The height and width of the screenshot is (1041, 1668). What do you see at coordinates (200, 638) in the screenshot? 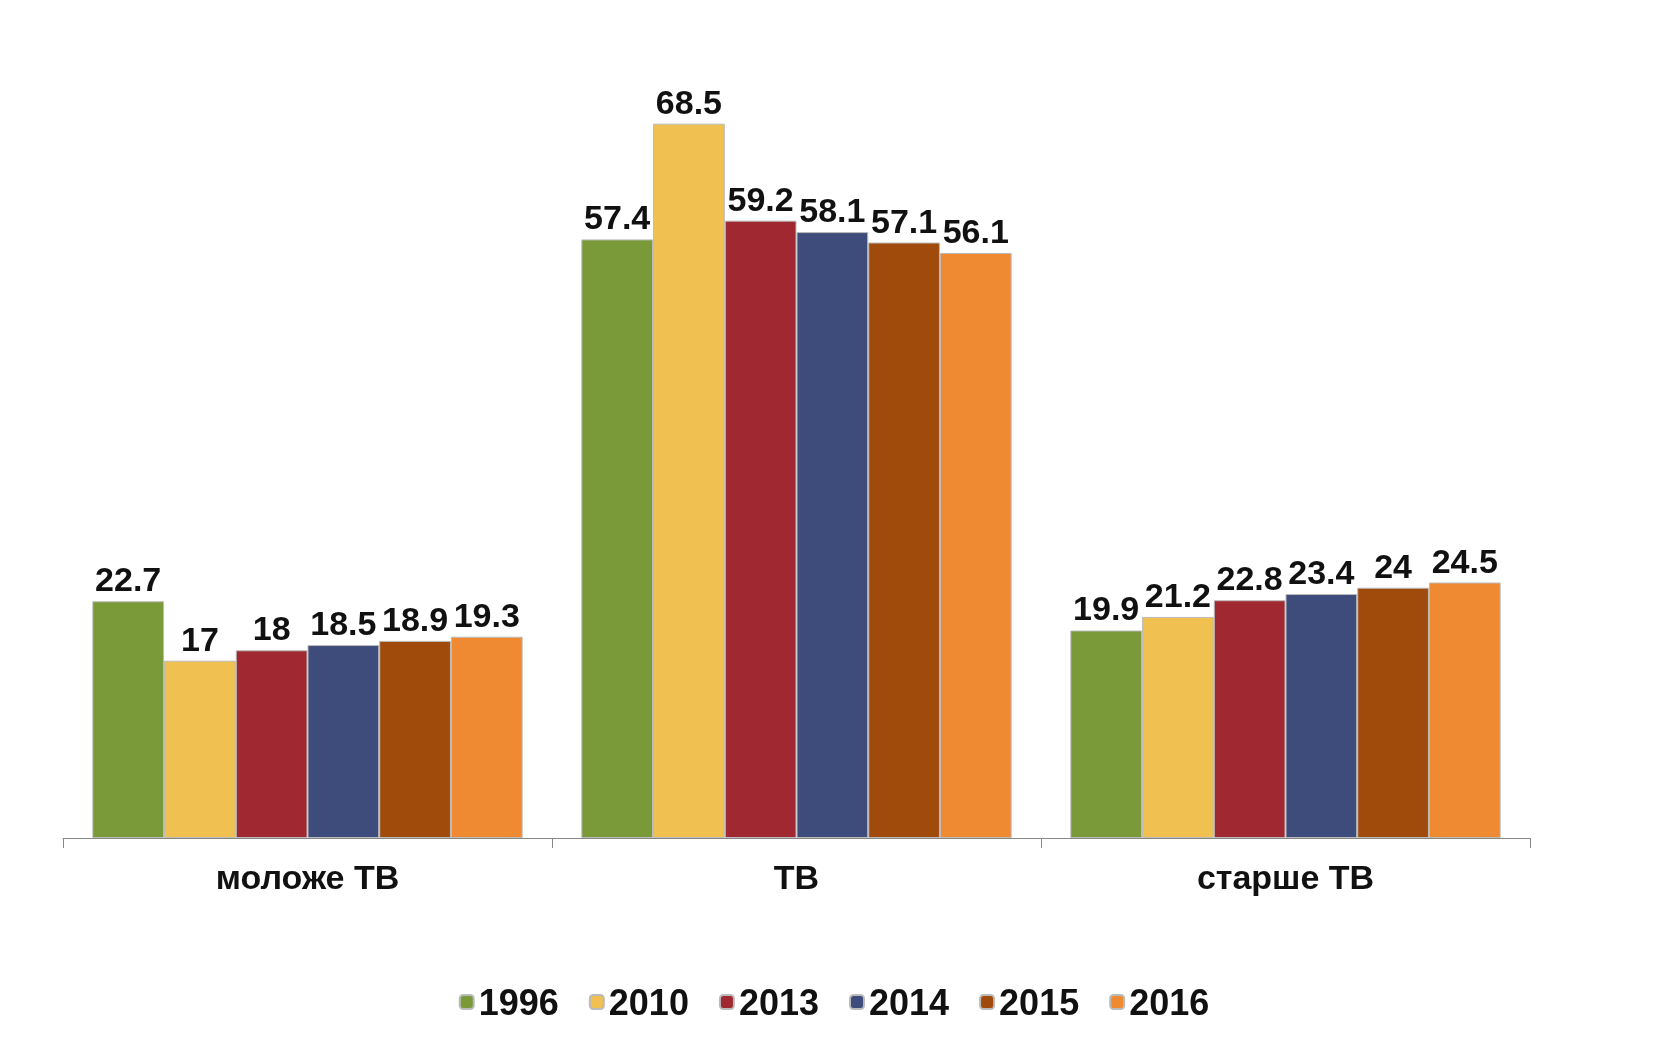
I see `data-label: 17` at bounding box center [200, 638].